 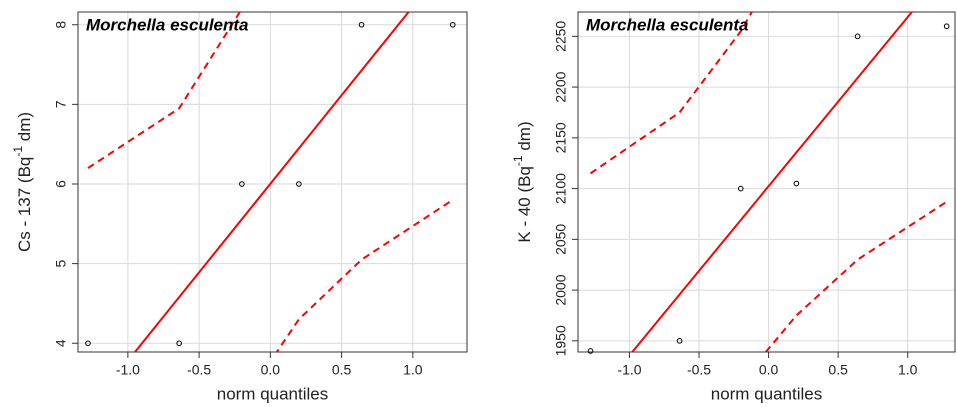 What do you see at coordinates (61, 104) in the screenshot?
I see `y-tick-label: 7` at bounding box center [61, 104].